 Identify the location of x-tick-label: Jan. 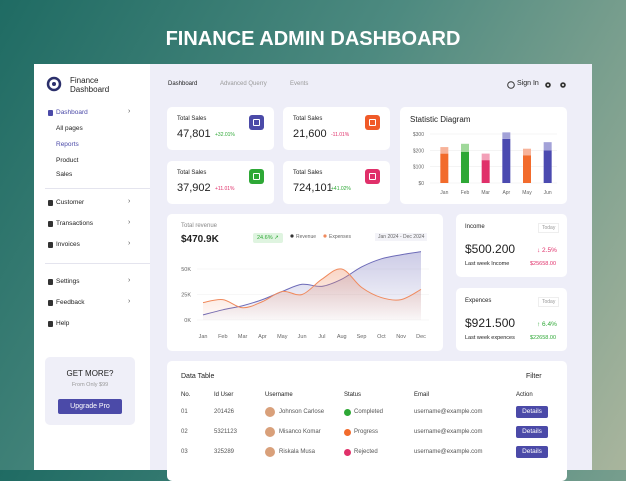
(444, 193).